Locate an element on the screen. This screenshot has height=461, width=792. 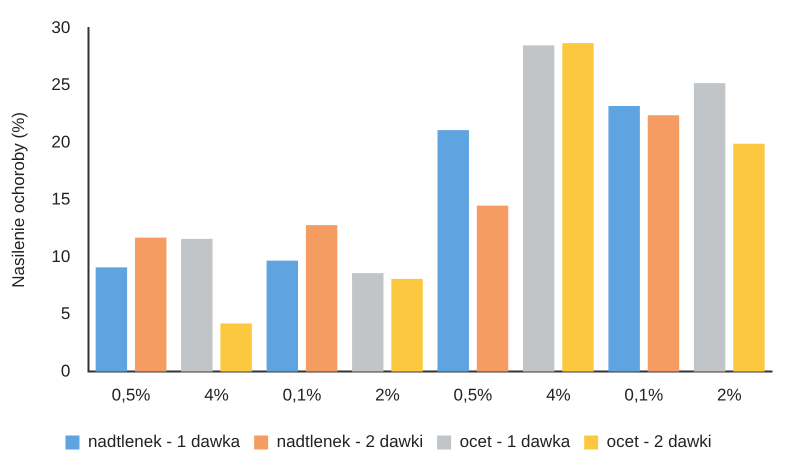
y-tick-label: 30 is located at coordinates (60, 27).